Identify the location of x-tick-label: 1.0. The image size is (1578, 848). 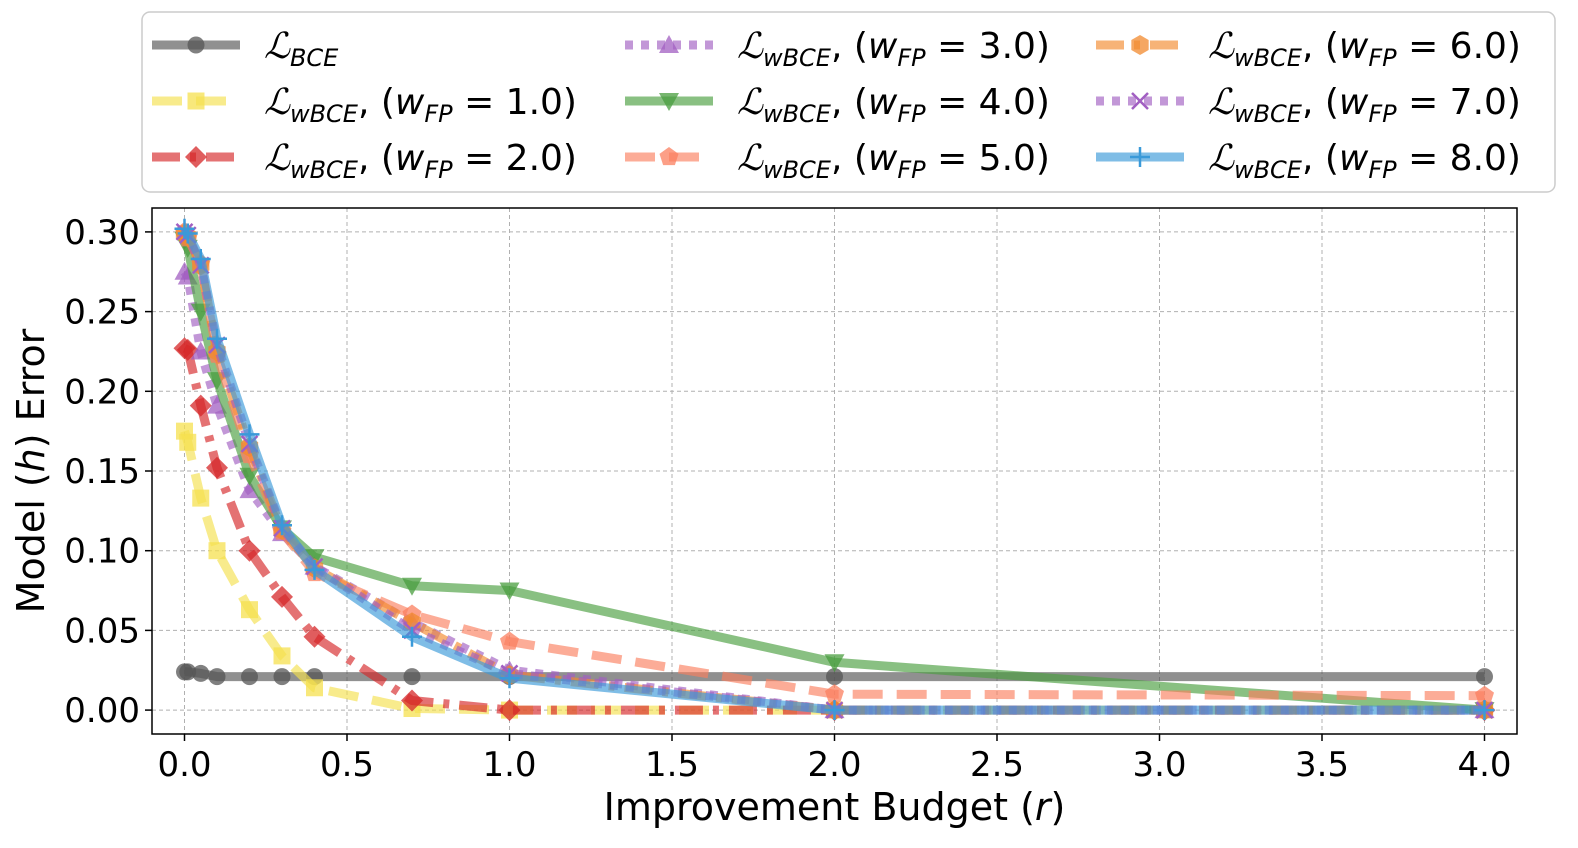
(509, 765).